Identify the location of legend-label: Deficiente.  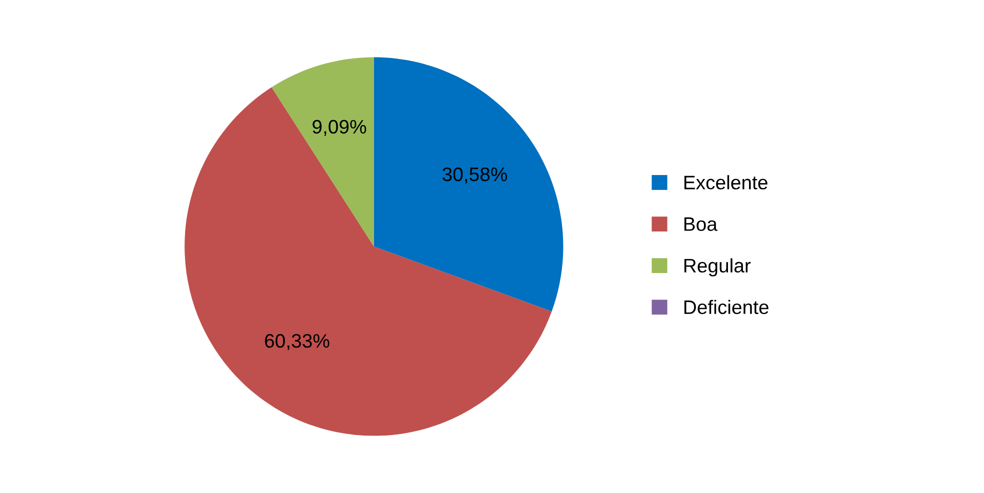
(726, 307).